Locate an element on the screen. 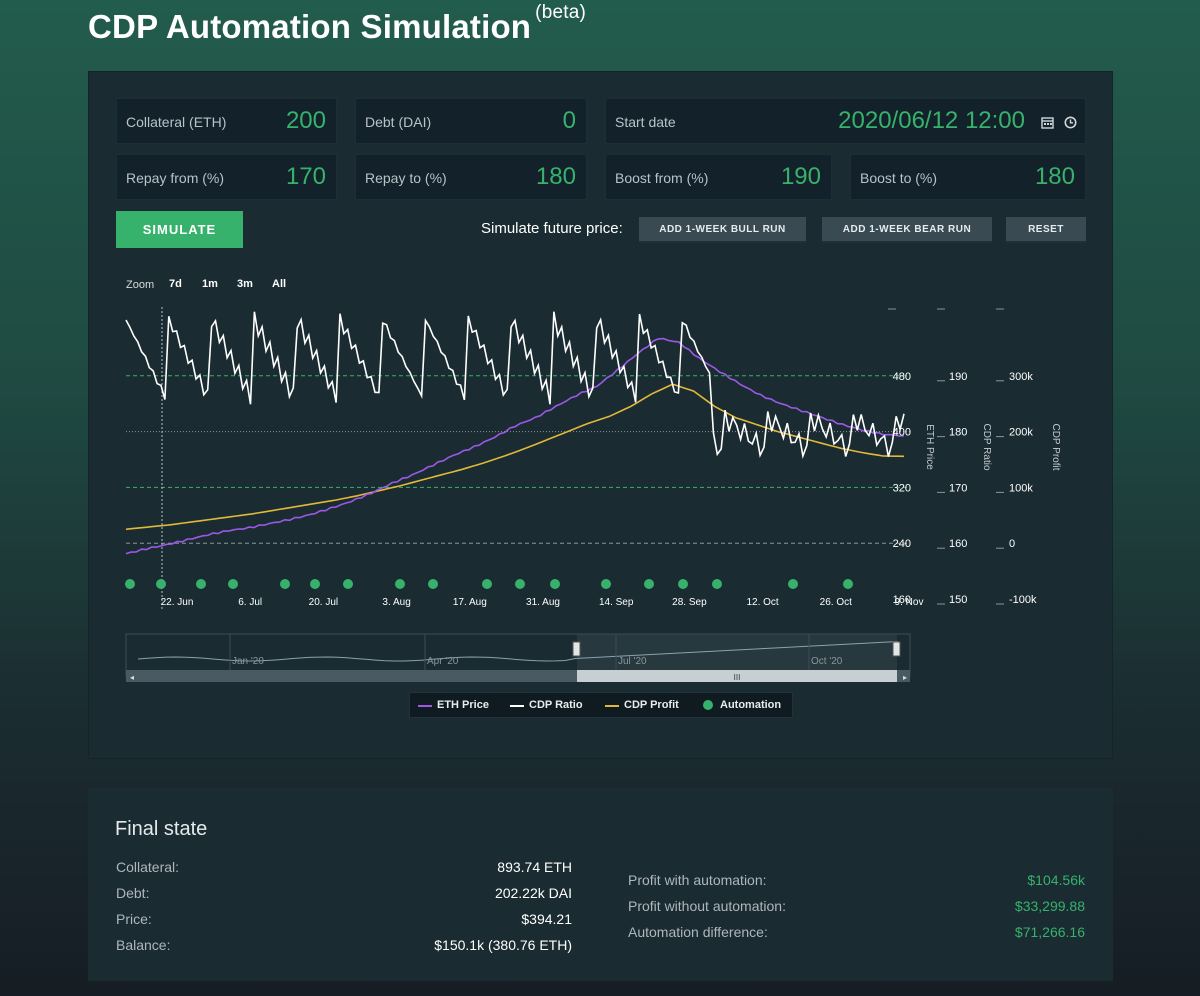 Image resolution: width=1200 pixels, height=996 pixels. cdp-profit-series is located at coordinates (515, 457).